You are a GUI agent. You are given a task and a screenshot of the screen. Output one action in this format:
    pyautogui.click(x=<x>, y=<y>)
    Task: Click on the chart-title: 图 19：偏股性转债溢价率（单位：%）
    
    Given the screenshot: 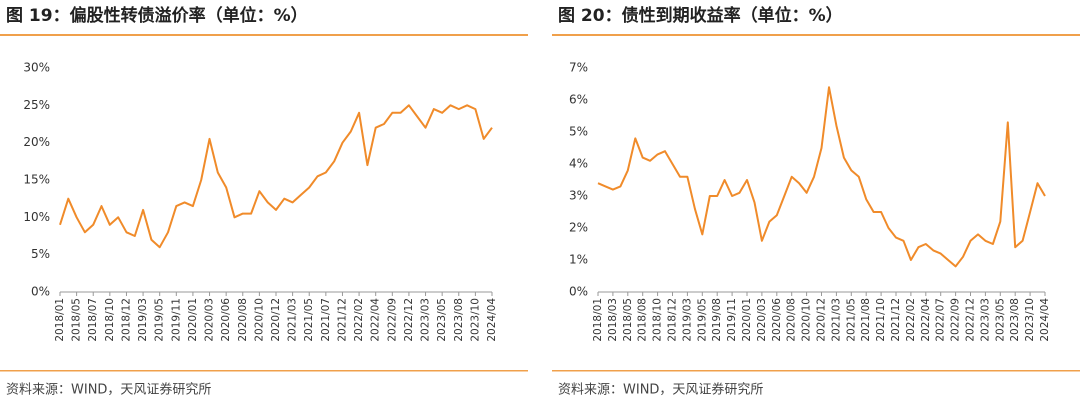 What is the action you would take?
    pyautogui.click(x=157, y=15)
    